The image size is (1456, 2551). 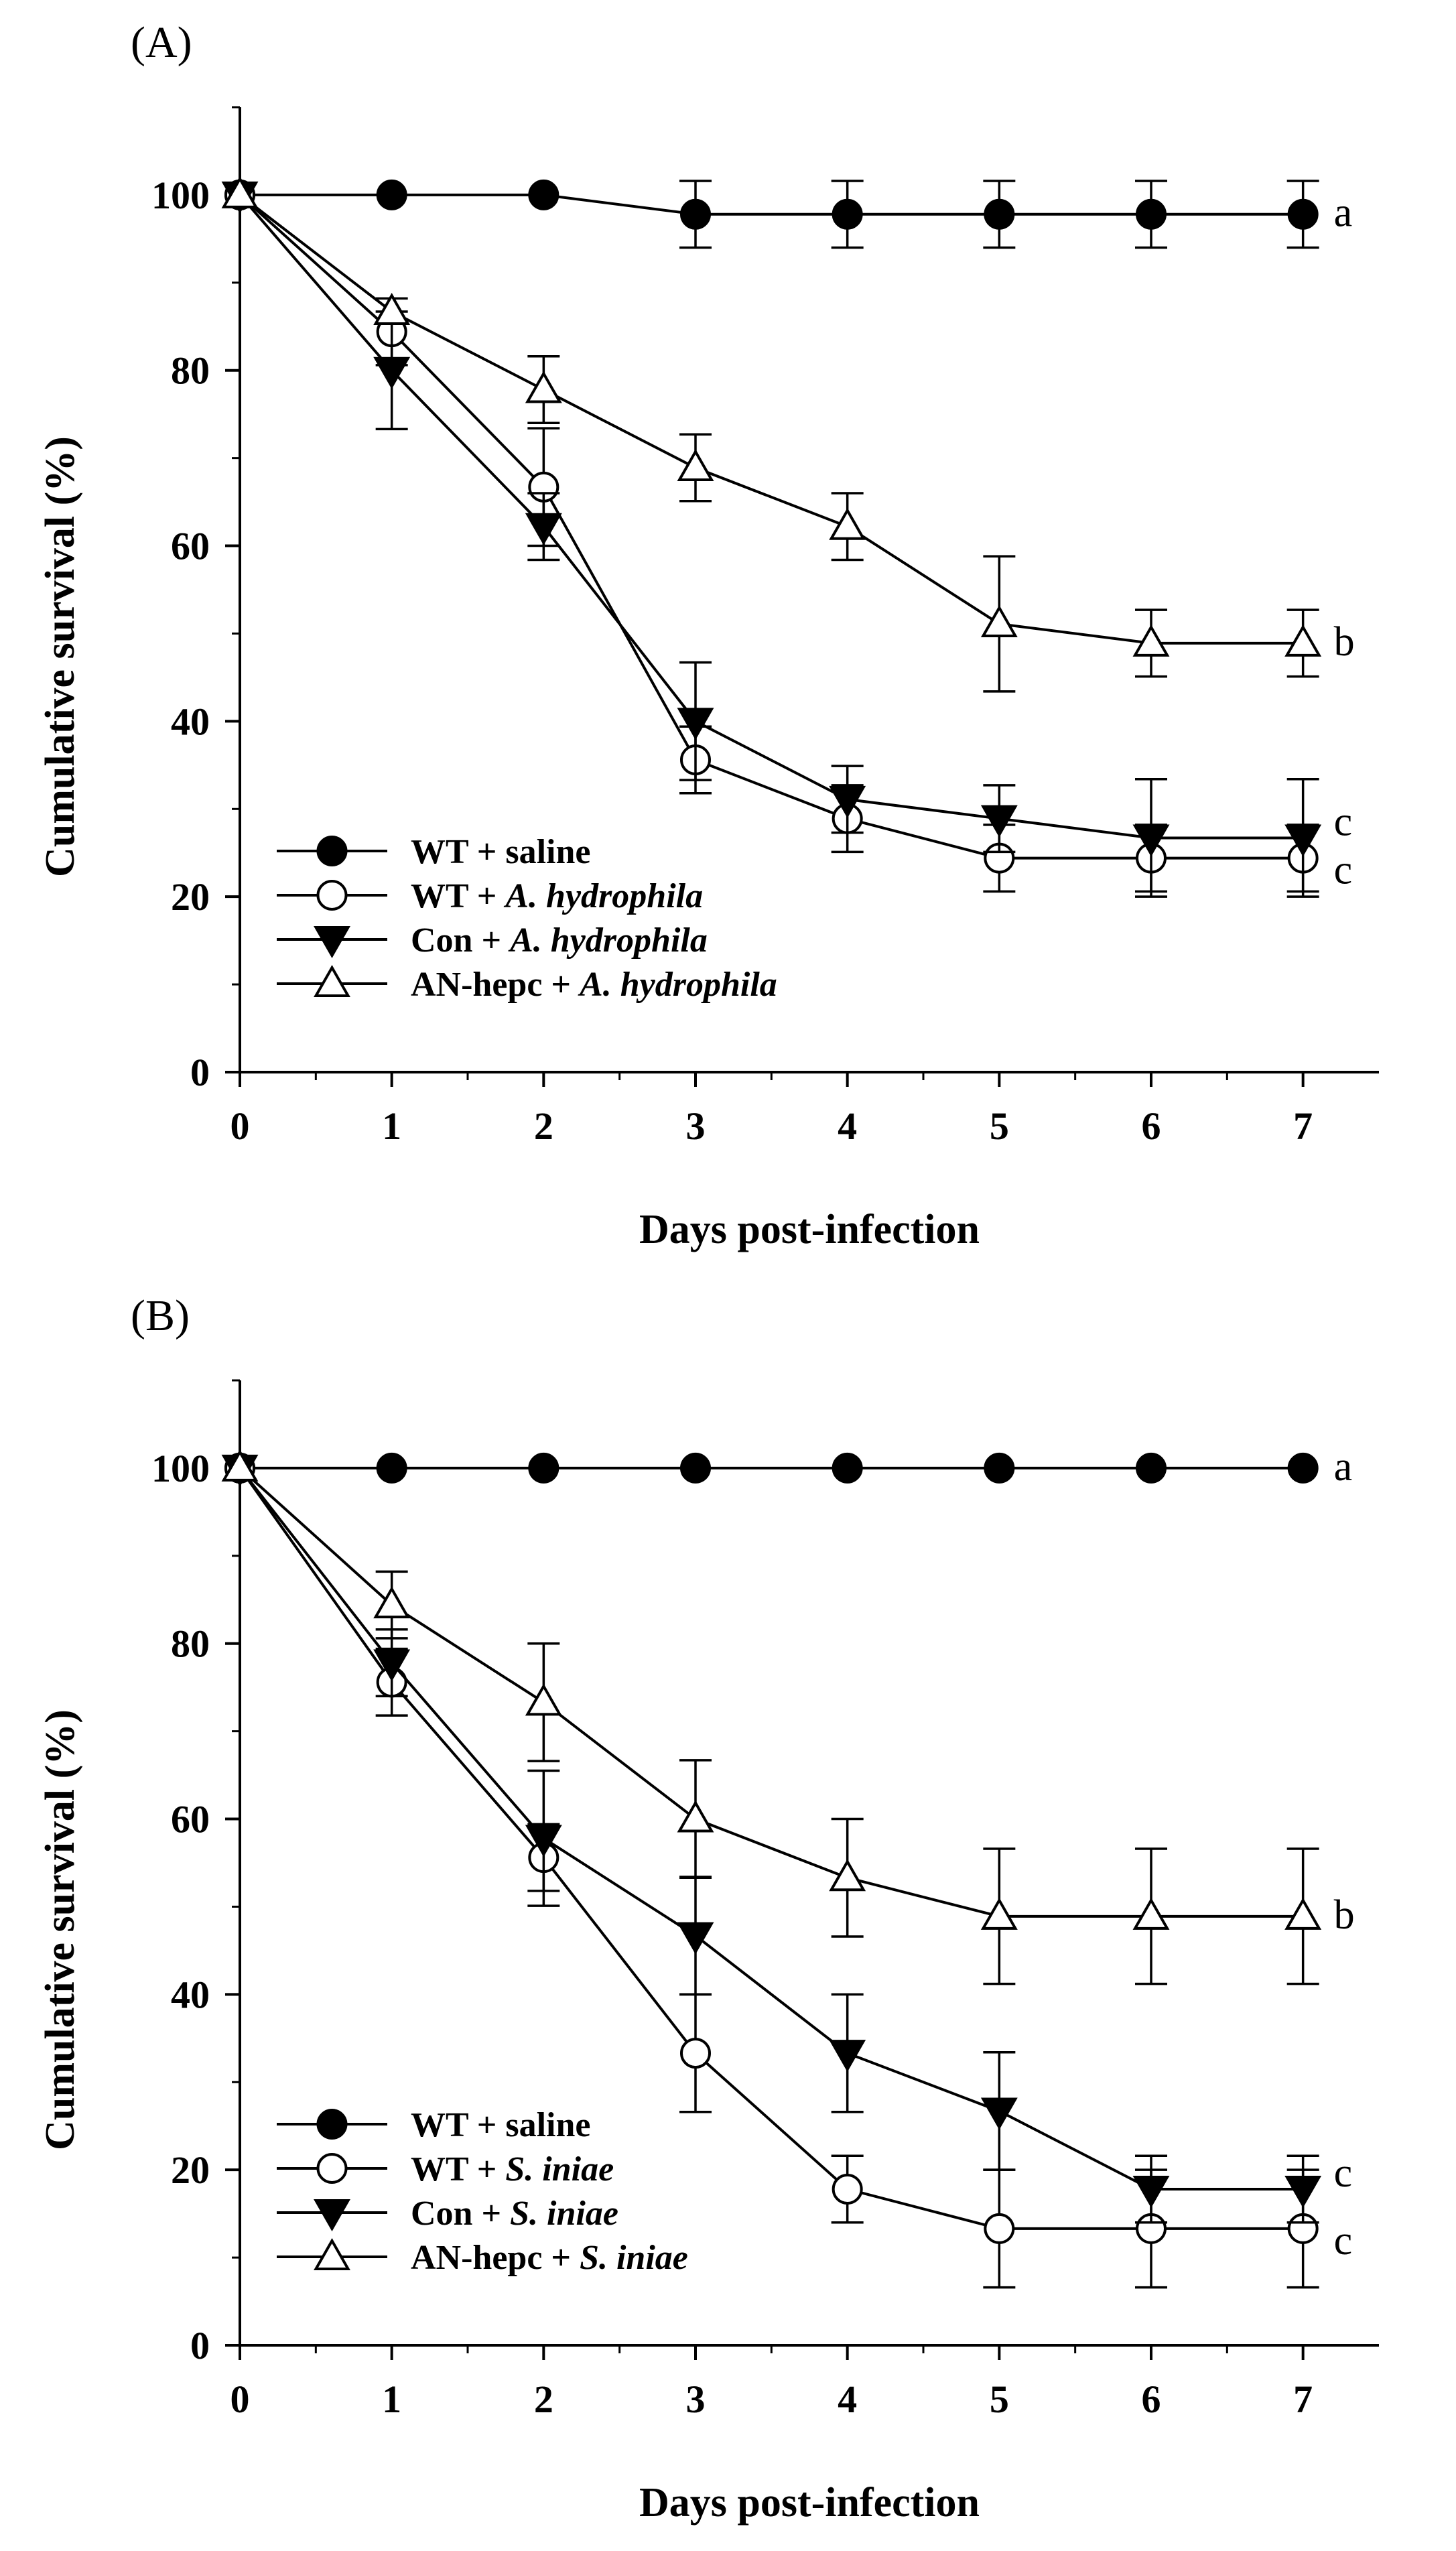 I want to click on y-axis-label: Cumulative survival (%), so click(x=60, y=656).